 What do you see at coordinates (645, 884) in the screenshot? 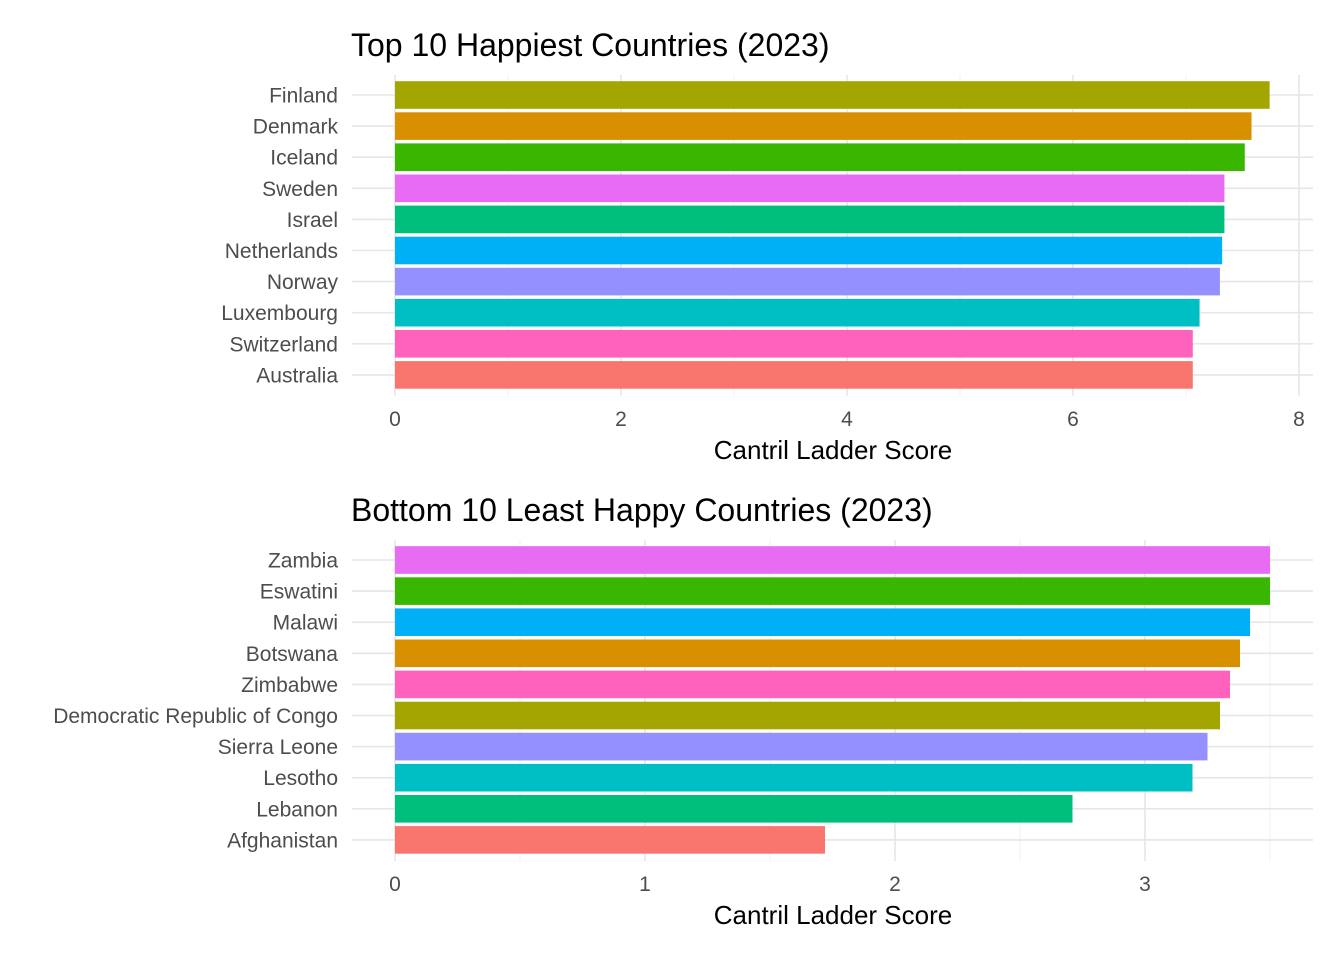
I see `x-tick-label: 1` at bounding box center [645, 884].